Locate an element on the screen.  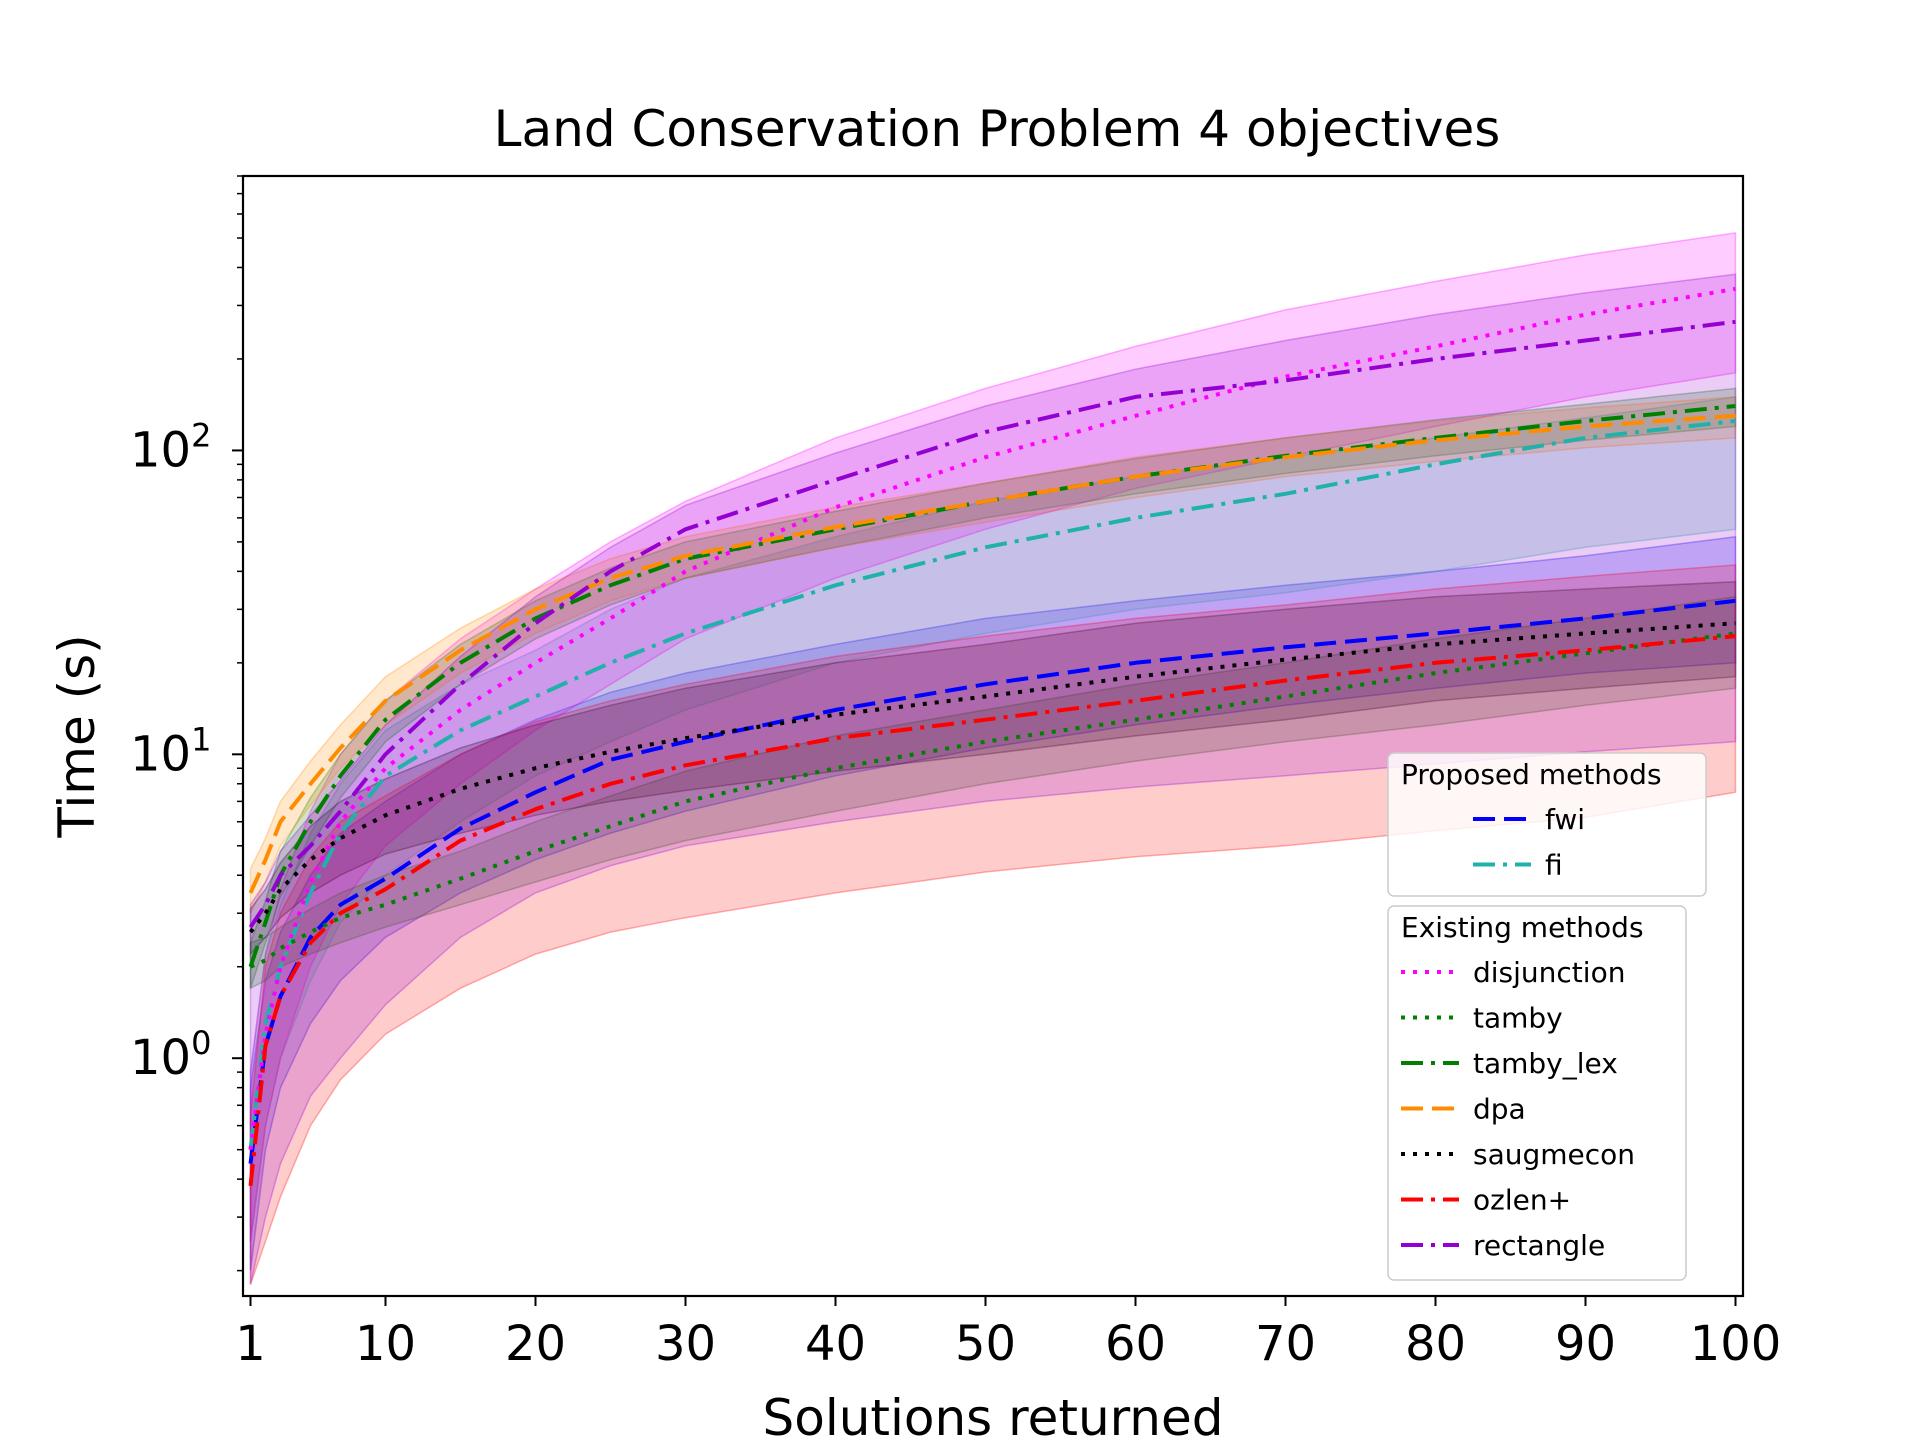
x-tick-label: 10 is located at coordinates (385, 1344).